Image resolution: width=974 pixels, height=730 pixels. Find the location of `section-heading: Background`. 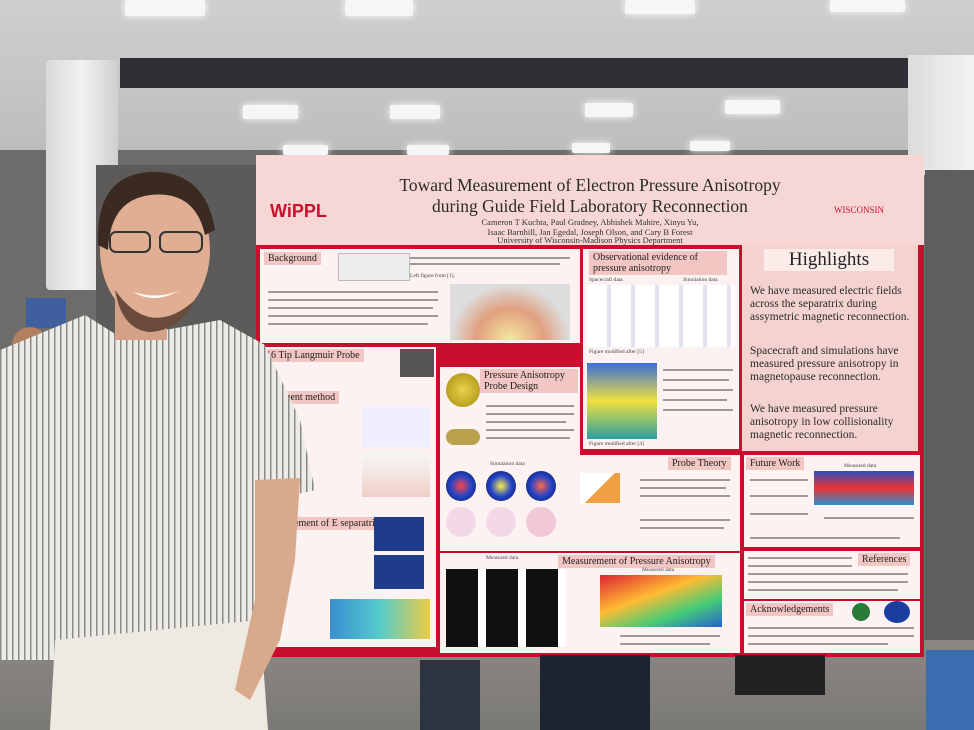

section-heading: Background is located at coordinates (292, 258).